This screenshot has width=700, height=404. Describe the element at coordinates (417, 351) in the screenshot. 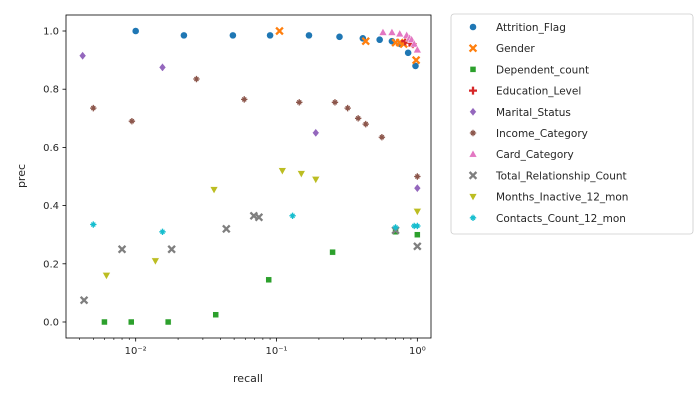

I see `x-tick-label: 10⁰` at that location.